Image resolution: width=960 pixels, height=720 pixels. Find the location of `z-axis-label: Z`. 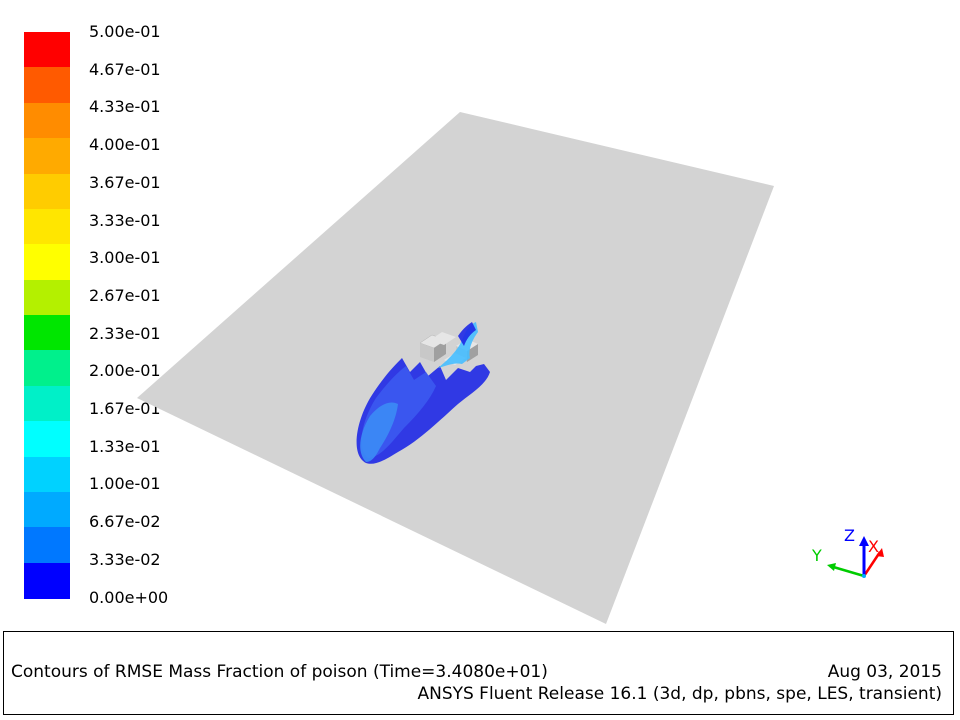

z-axis-label: Z is located at coordinates (849, 535).